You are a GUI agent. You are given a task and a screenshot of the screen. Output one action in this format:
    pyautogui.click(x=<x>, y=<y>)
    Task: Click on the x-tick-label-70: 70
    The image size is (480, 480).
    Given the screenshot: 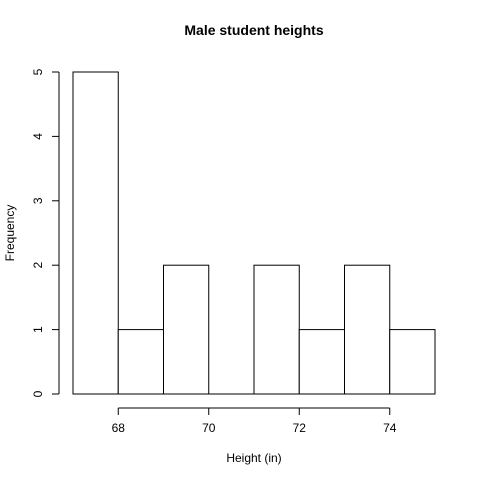 What is the action you would take?
    pyautogui.click(x=209, y=428)
    